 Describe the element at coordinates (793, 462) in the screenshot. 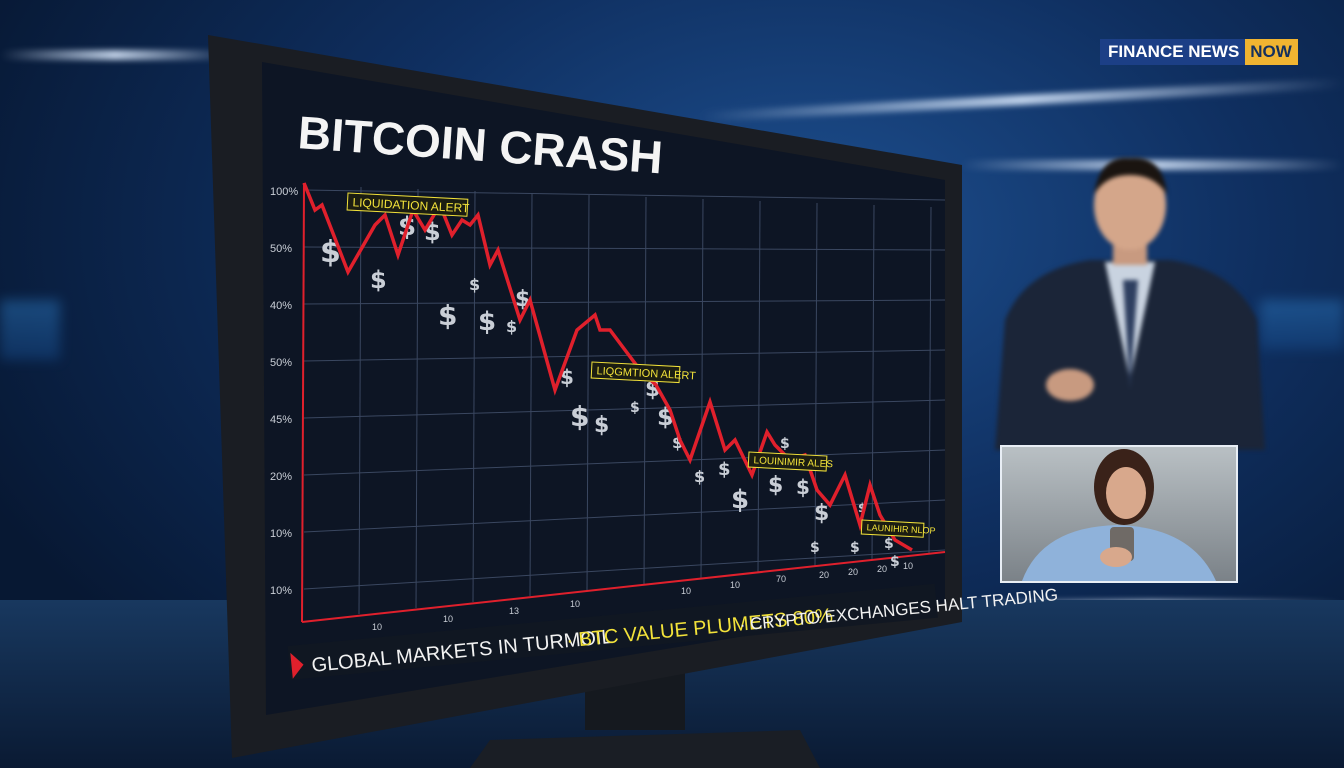

I see `liquidation-alert-label: LOUINIMIR ALES` at that location.